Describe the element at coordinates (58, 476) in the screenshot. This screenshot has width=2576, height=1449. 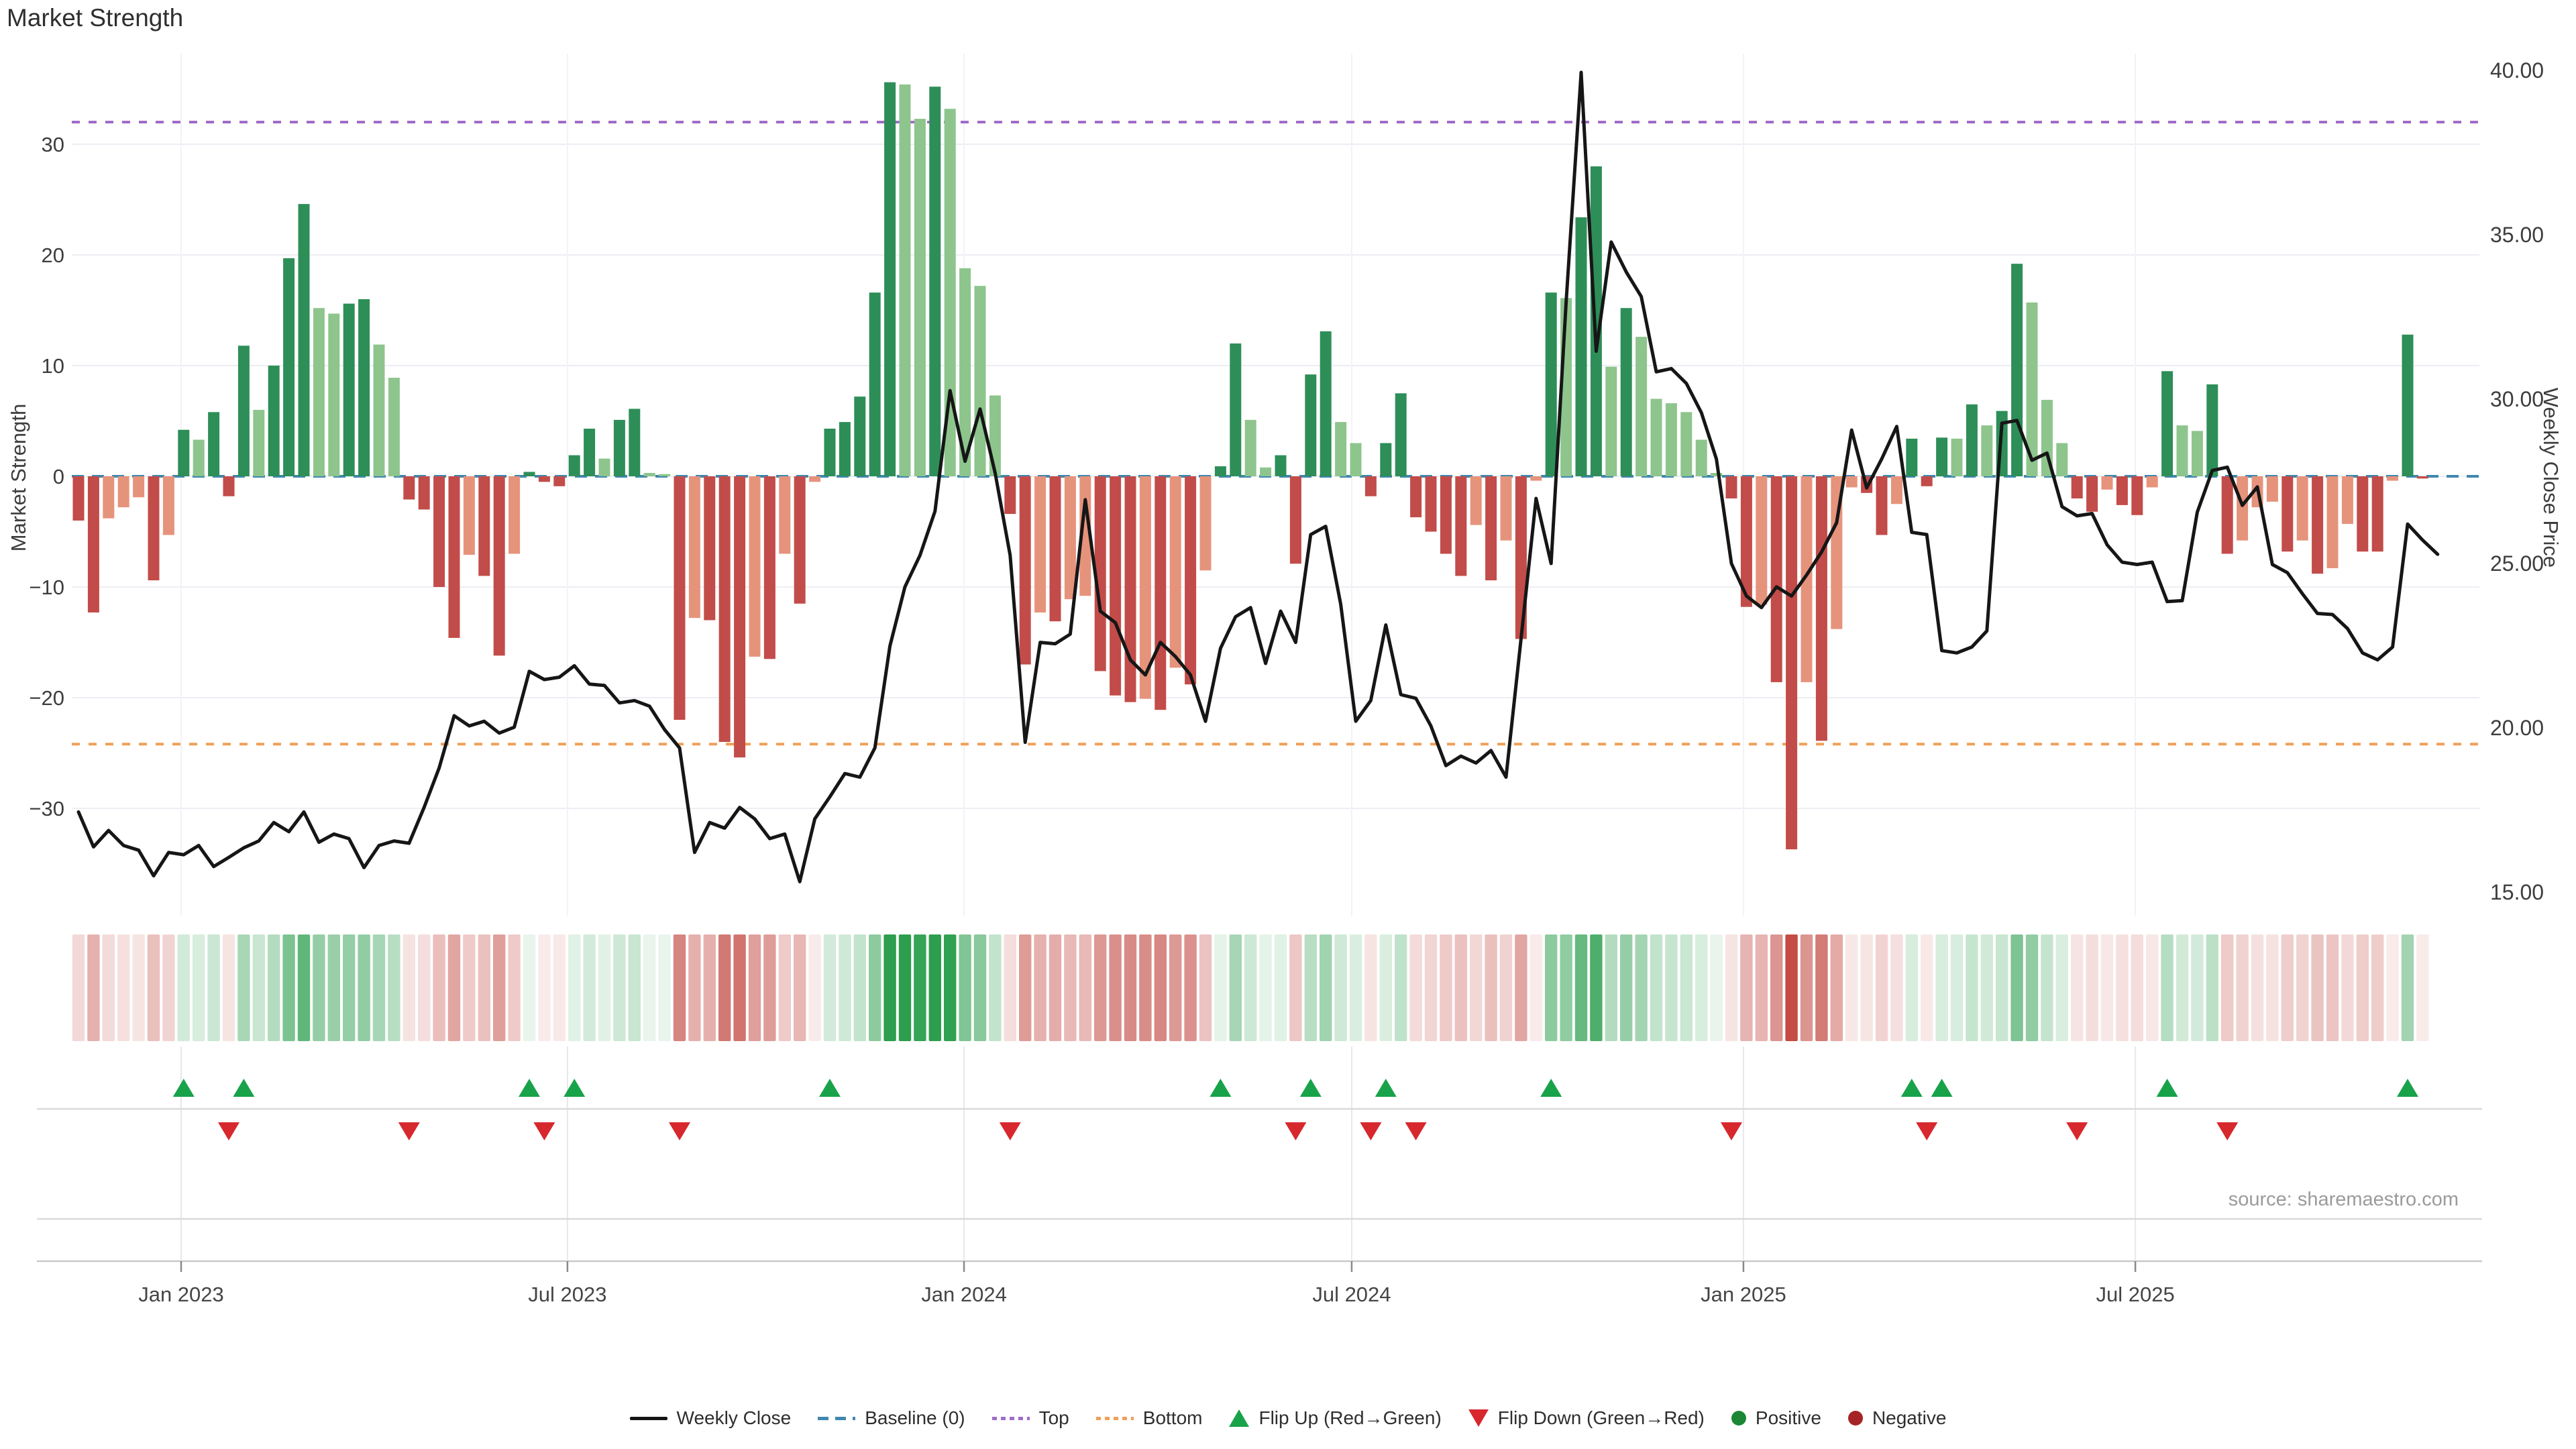
I see `left-tick-label: 0` at that location.